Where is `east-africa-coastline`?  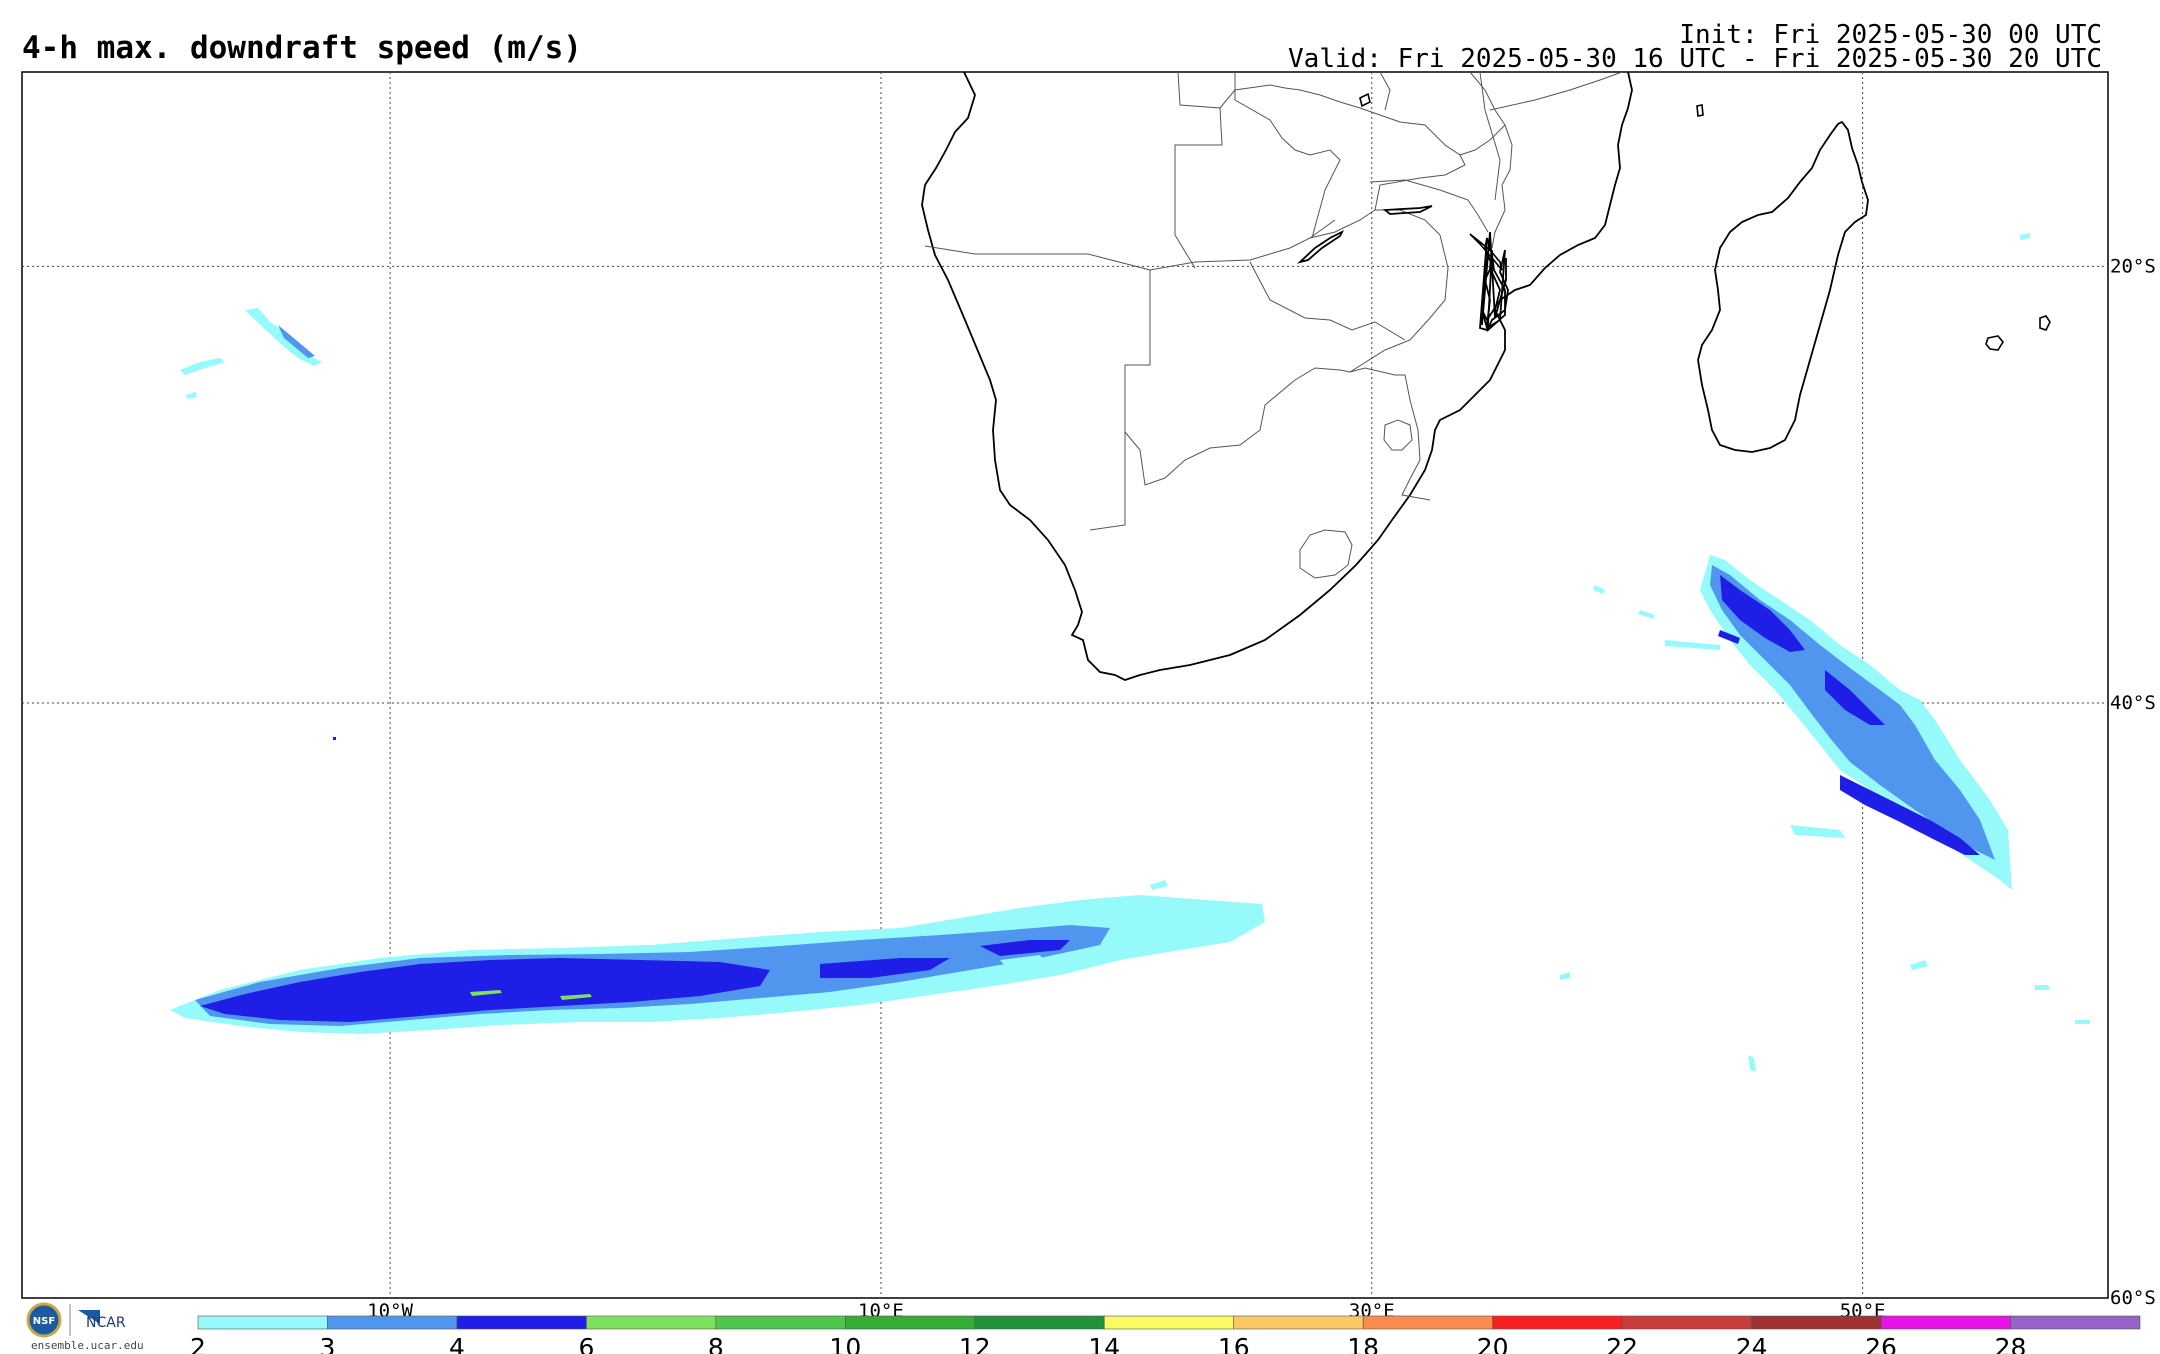
east-africa-coastline is located at coordinates (1556, 202).